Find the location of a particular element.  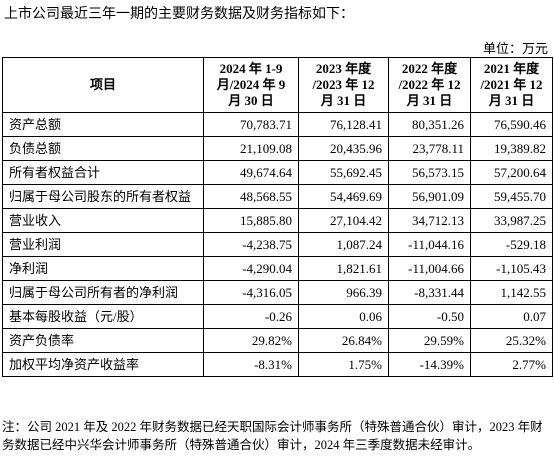

value-cell: -0.50 is located at coordinates (429, 316).